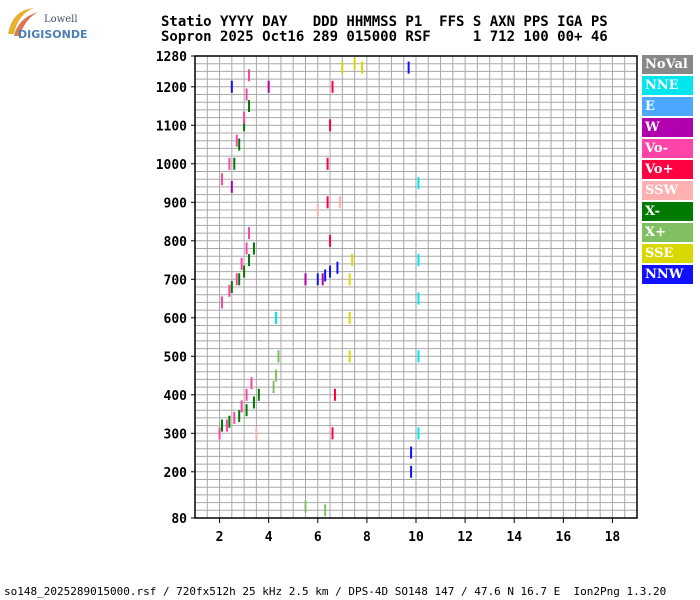  I want to click on logo-globe-icon, so click(23, 22).